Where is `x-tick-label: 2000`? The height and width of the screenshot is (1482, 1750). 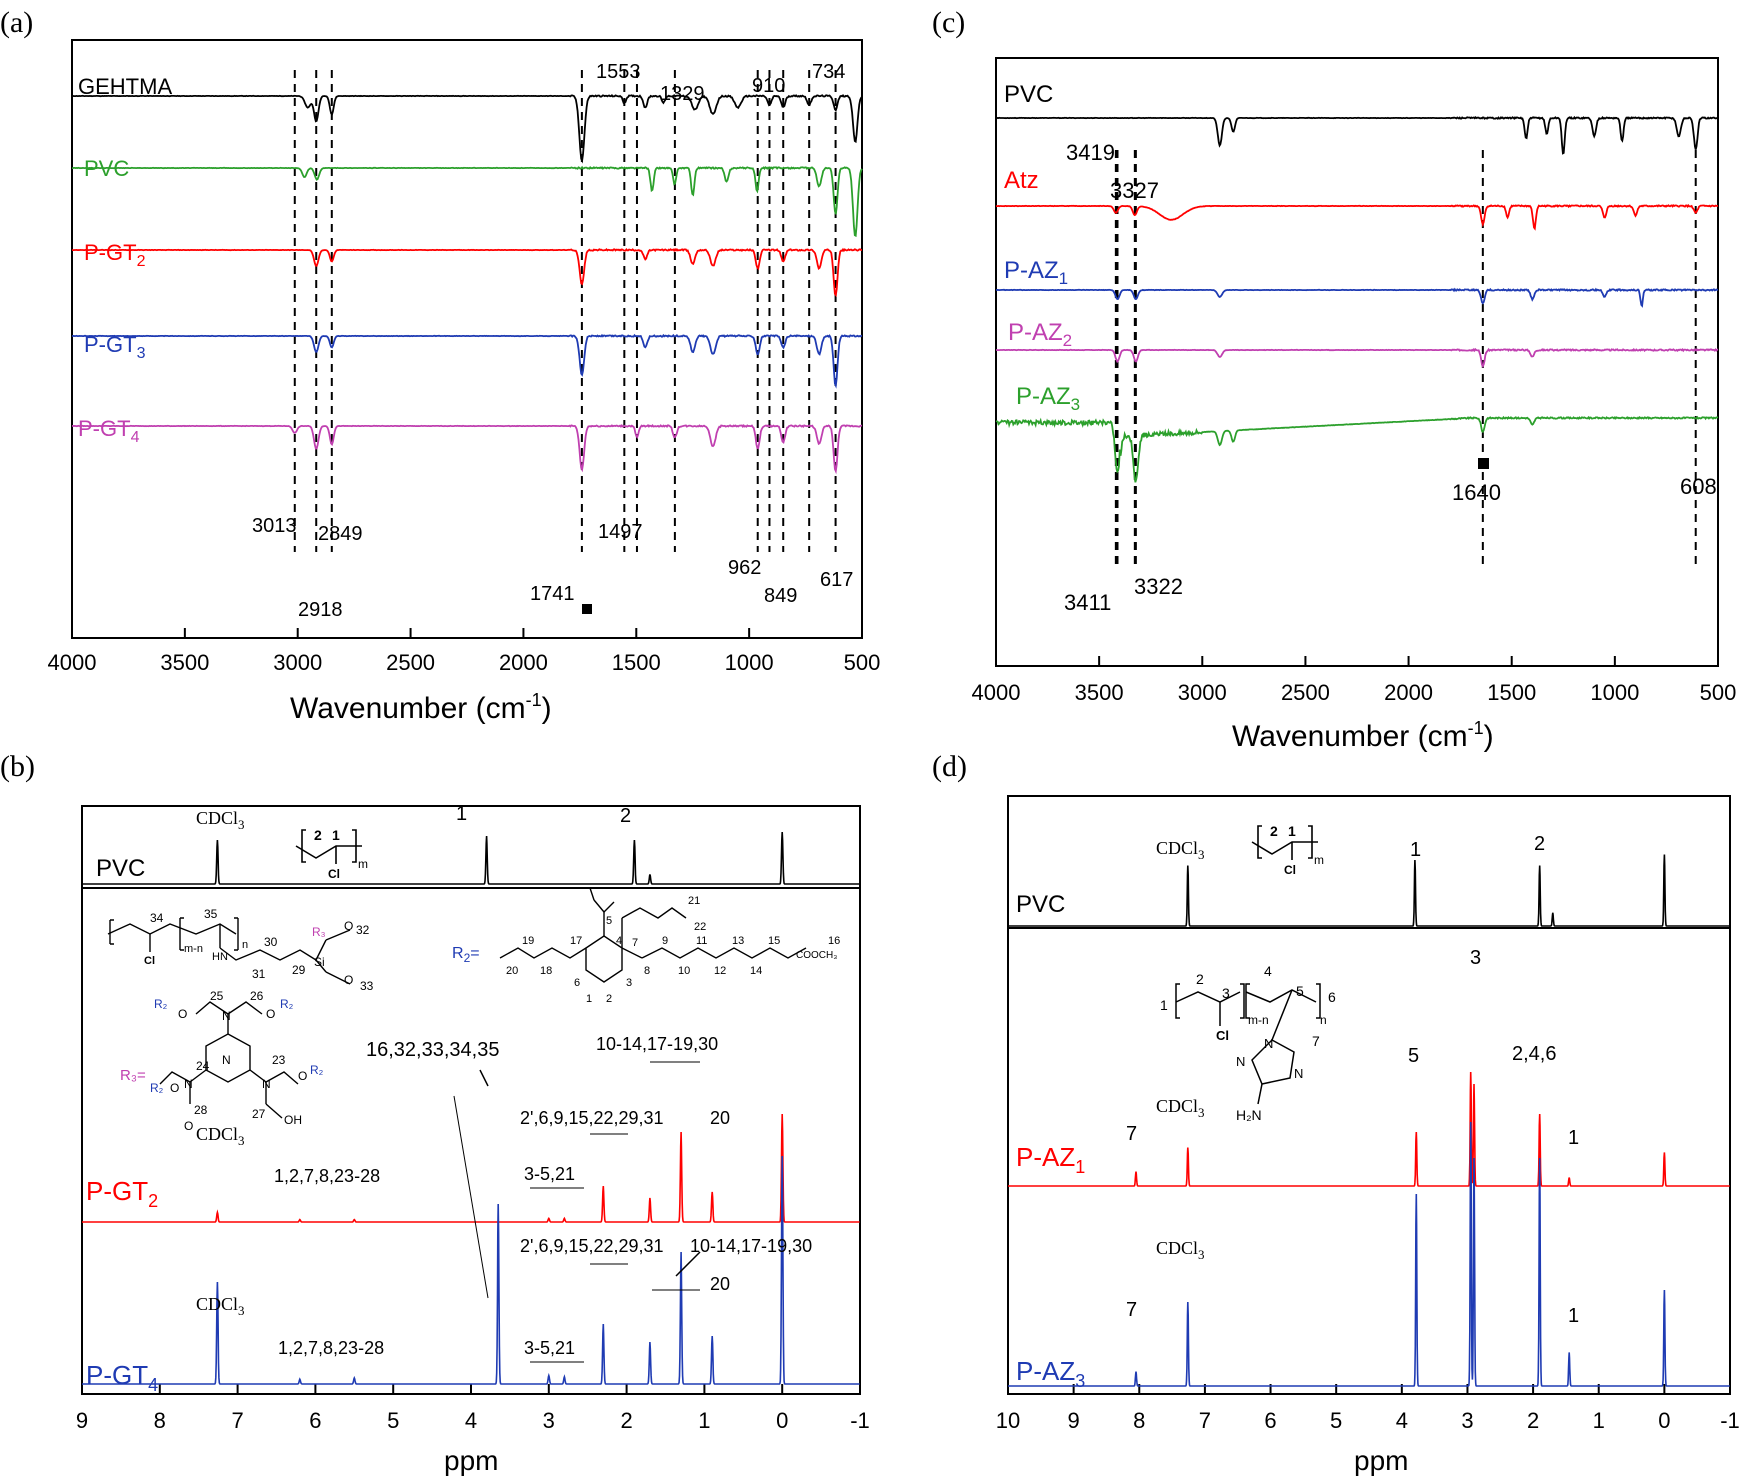 x-tick-label: 2000 is located at coordinates (1408, 692).